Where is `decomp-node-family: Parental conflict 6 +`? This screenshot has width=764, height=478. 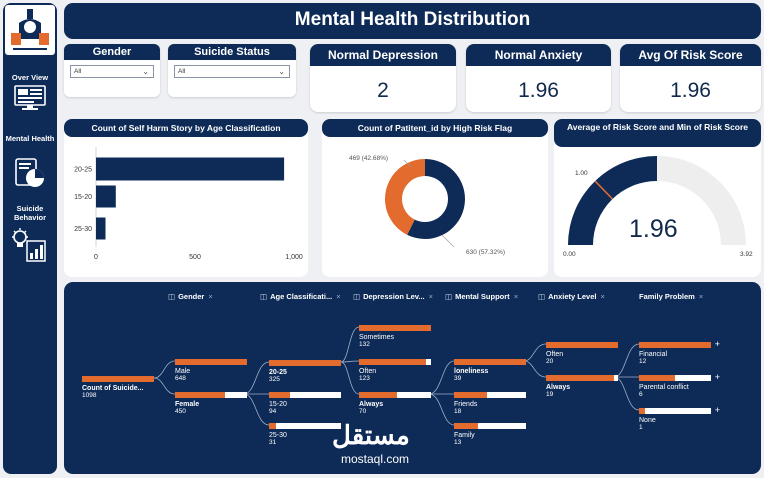
decomp-node-family: Parental conflict 6 + is located at coordinates (679, 385).